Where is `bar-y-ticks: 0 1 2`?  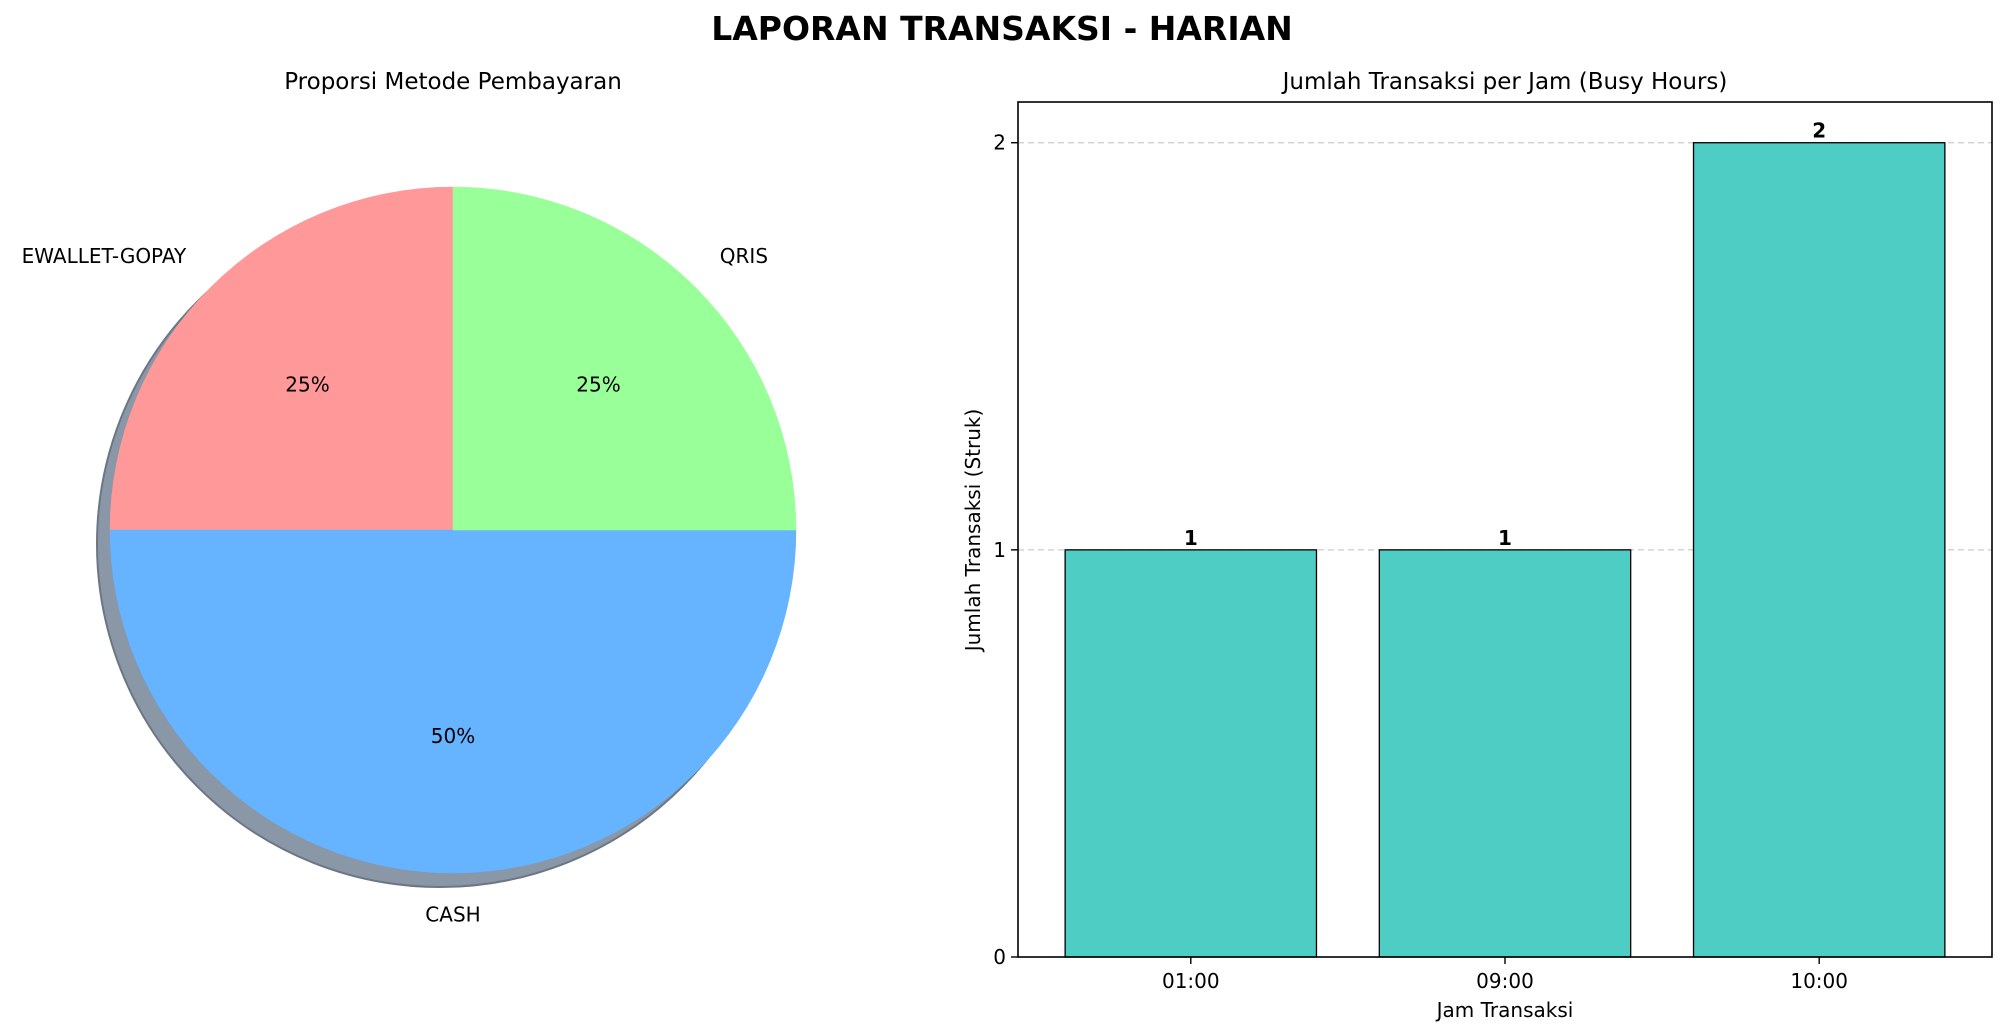 bar-y-ticks: 0 1 2 is located at coordinates (1005, 550).